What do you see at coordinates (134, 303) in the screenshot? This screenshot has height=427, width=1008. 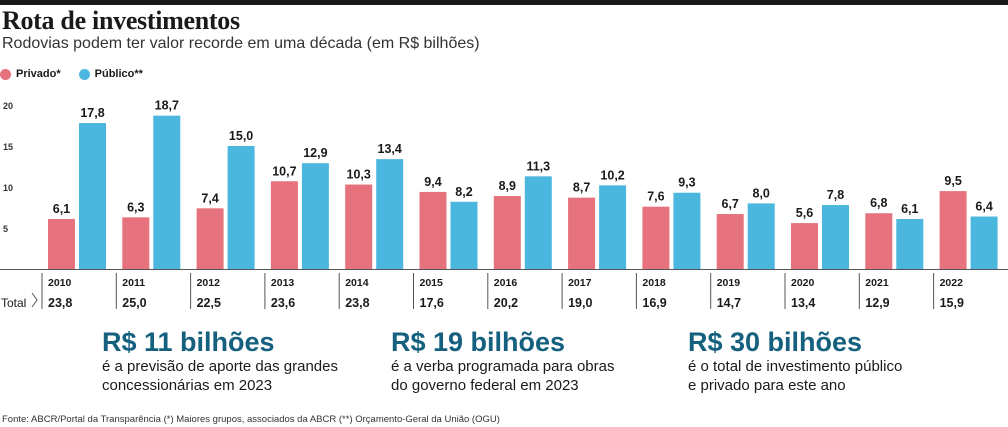 I see `total-value: 25,0` at bounding box center [134, 303].